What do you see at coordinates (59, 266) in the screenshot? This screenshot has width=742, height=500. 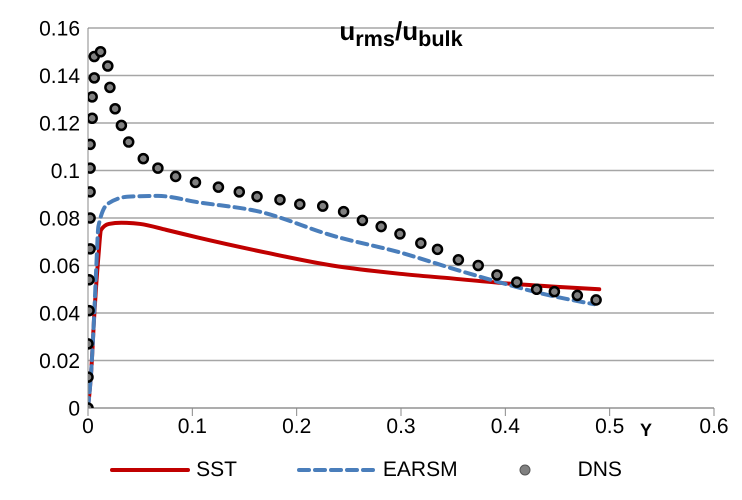 I see `y-tick-label: 0.06` at bounding box center [59, 266].